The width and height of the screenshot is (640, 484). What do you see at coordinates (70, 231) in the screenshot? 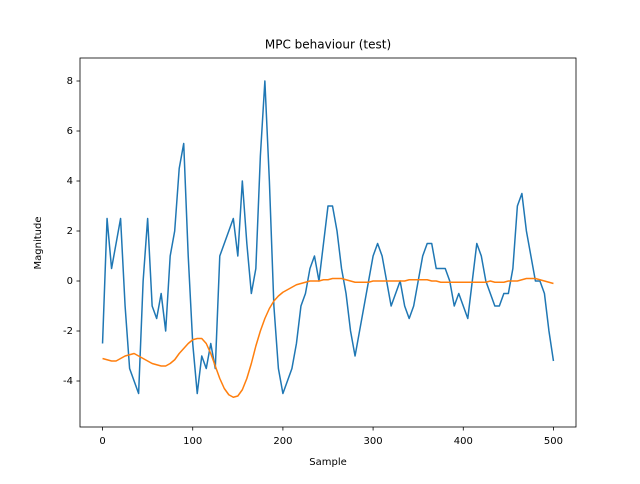
I see `y-tick-label: 2` at bounding box center [70, 231].